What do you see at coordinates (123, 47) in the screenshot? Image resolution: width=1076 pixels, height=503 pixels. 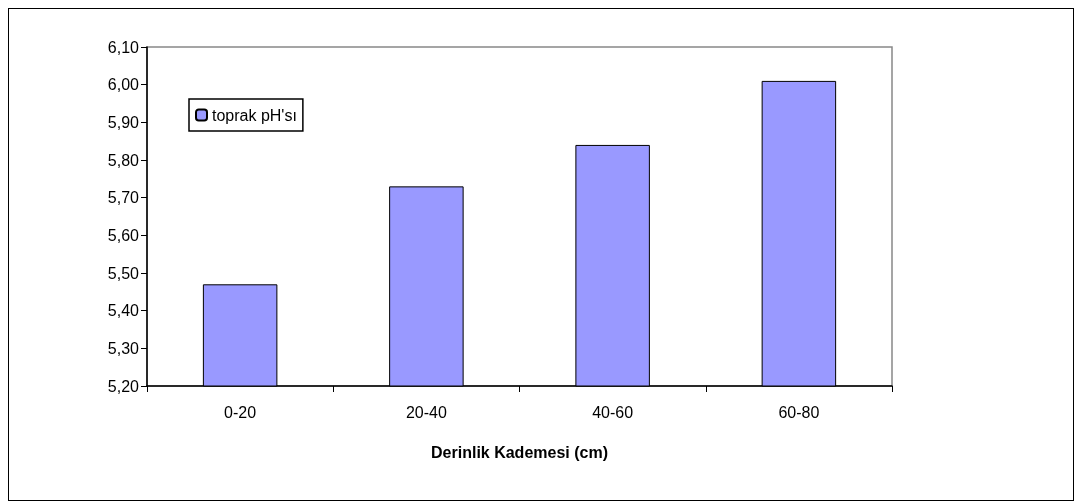 I see `y-tick-label: 6,10` at bounding box center [123, 47].